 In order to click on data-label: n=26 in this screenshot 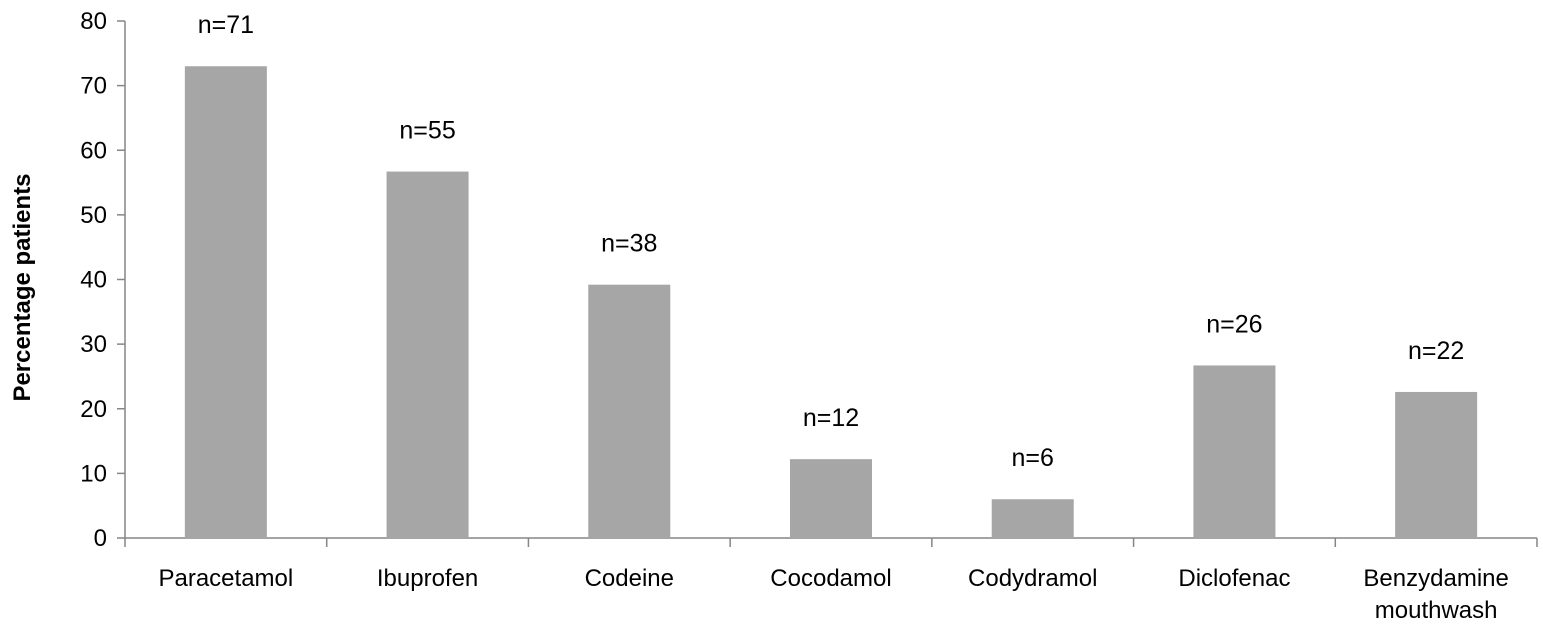, I will do `click(1234, 324)`.